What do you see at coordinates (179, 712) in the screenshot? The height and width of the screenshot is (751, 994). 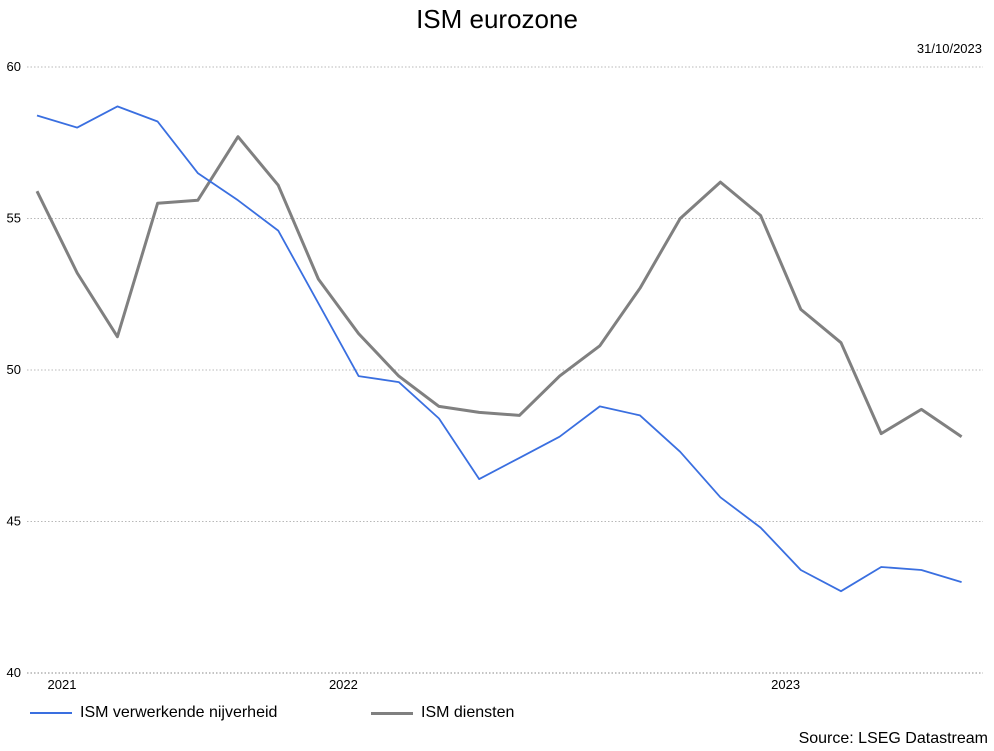 I see `legend-label-manufacturing: ISM verwerkende nijverheid` at bounding box center [179, 712].